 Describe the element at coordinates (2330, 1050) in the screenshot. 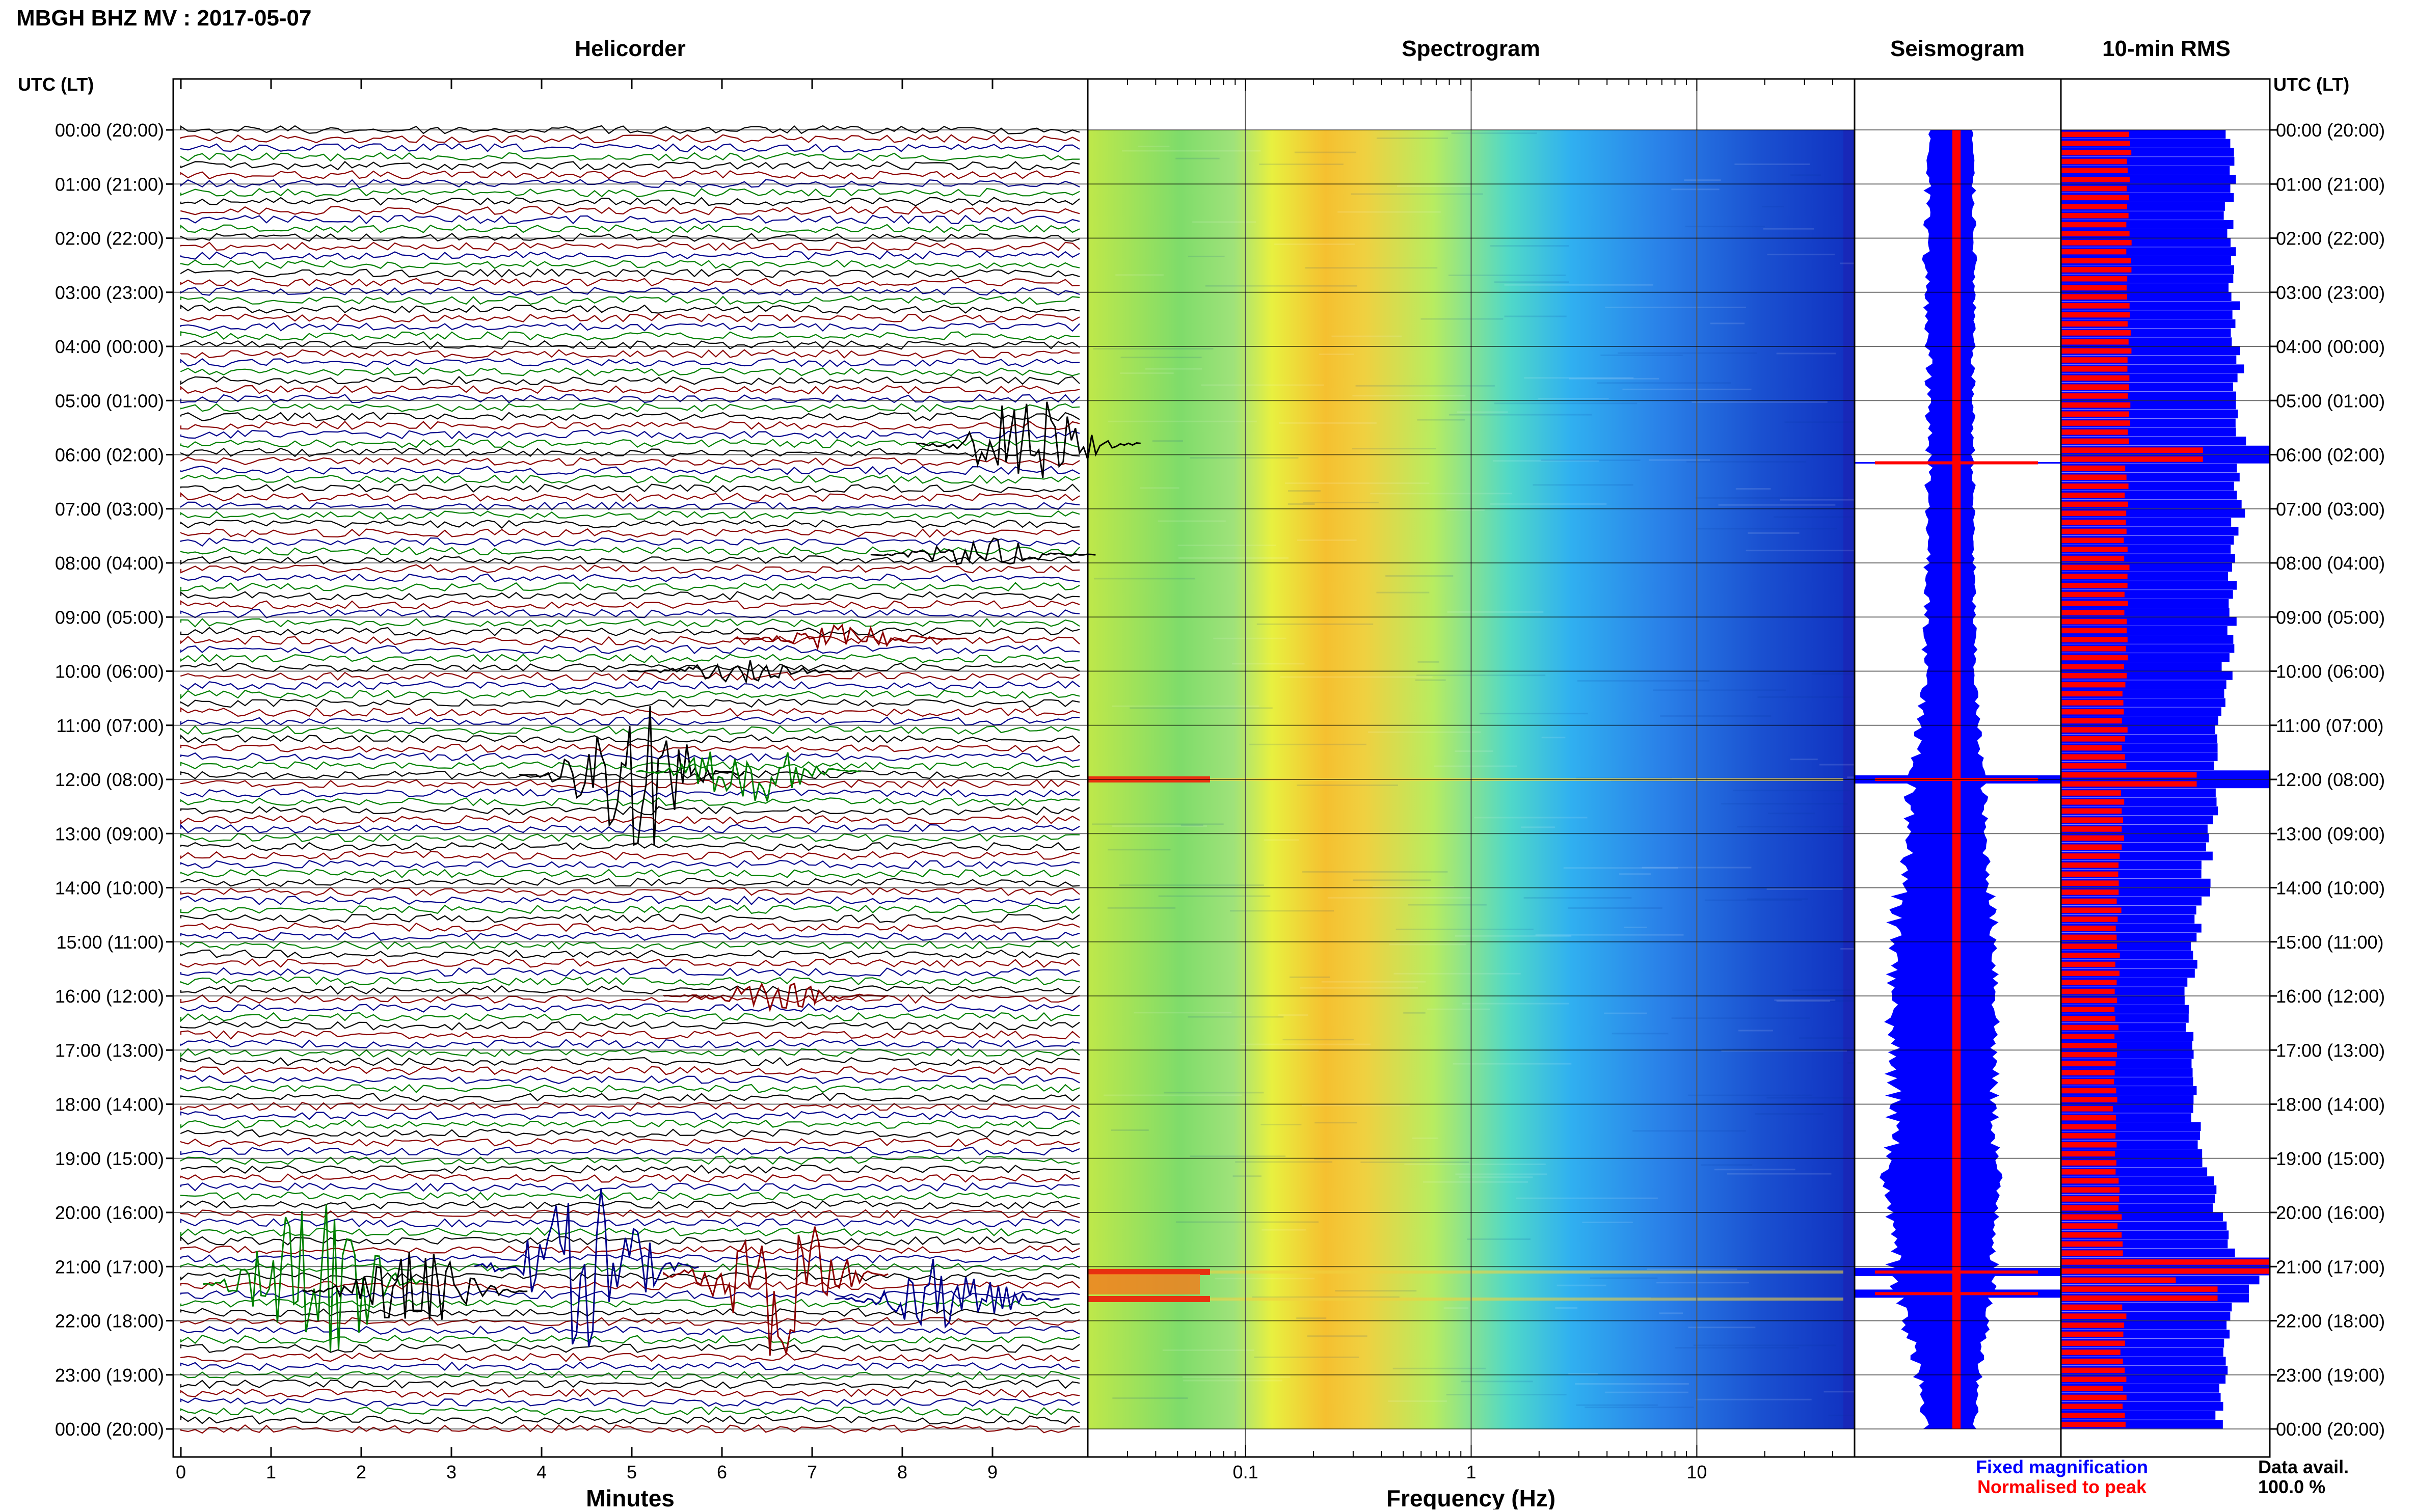

I see `time-label-right: 17:00 (13:00)` at that location.